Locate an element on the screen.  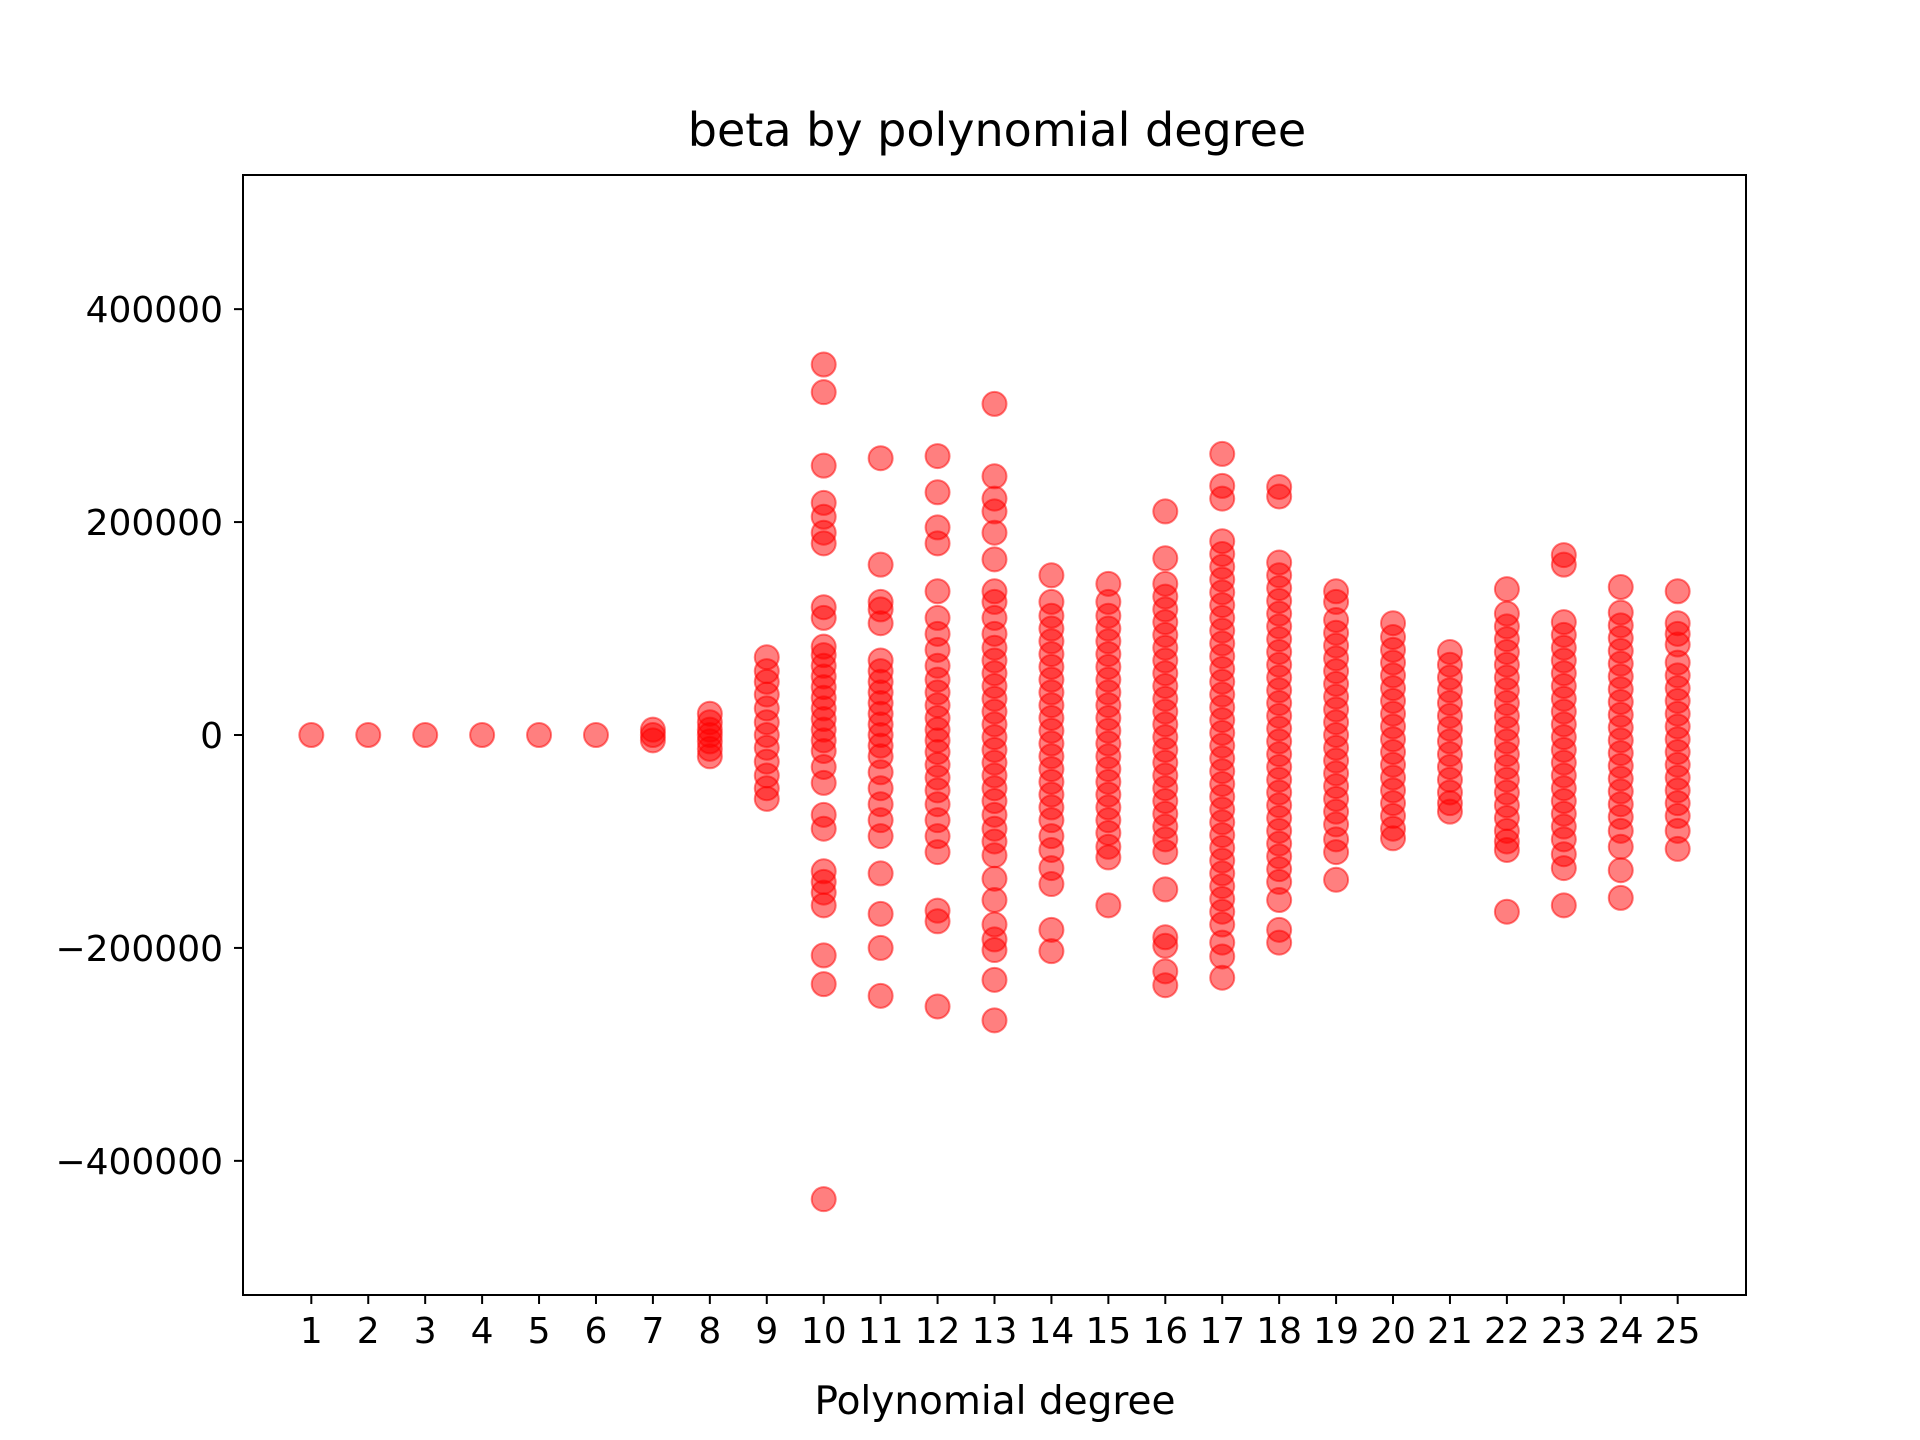
chart-title: beta by polynomial degree is located at coordinates (997, 130).